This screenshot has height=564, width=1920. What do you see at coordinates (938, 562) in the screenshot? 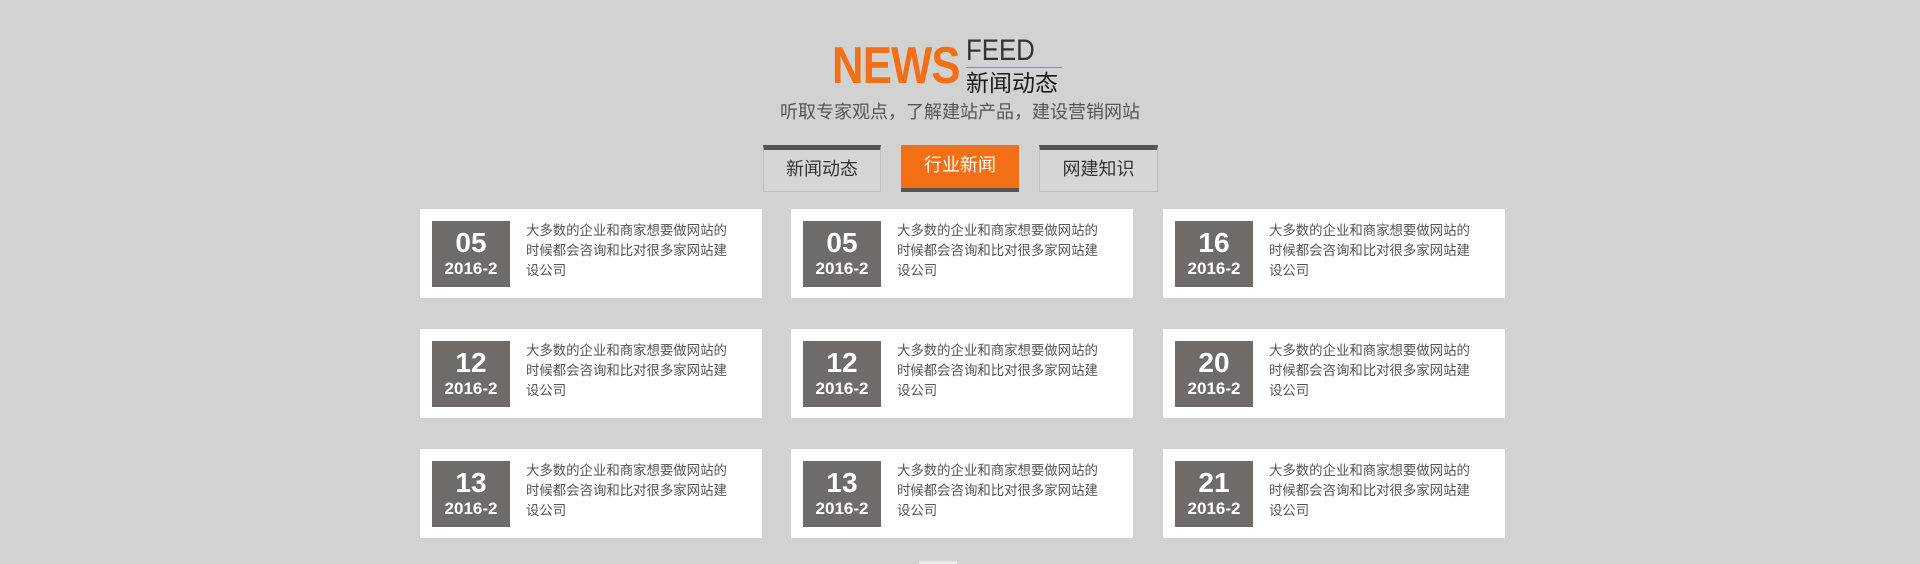
I see `bottom-tab-edge` at bounding box center [938, 562].